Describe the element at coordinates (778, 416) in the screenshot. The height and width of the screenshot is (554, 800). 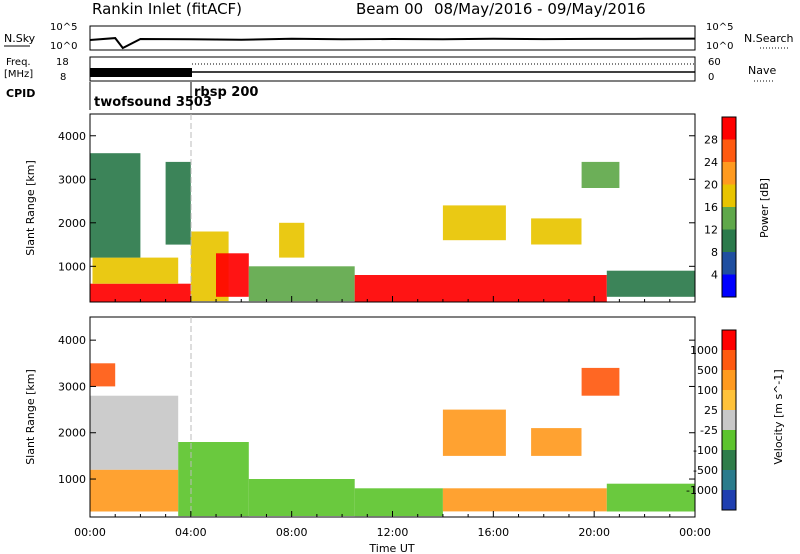
I see `velocity-colorbar-label: Velocity [m s^-1]` at that location.